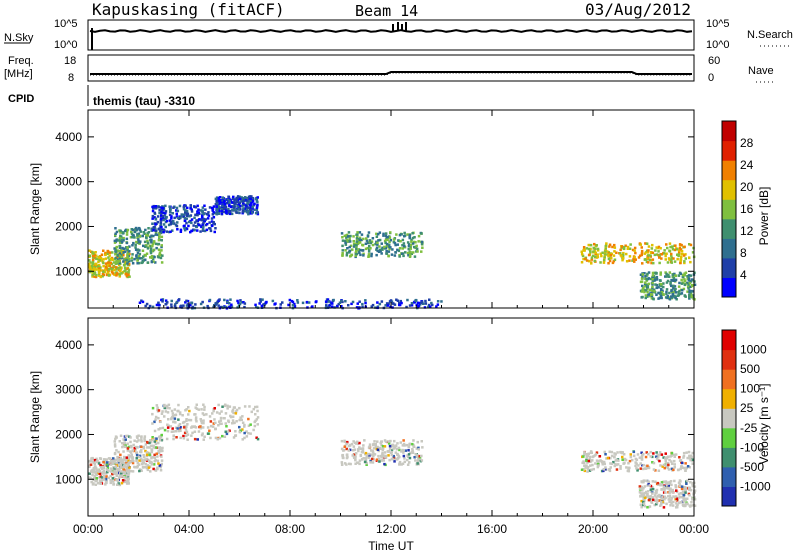 This screenshot has width=800, height=554. What do you see at coordinates (729, 287) in the screenshot?
I see `colorbar-swatch` at bounding box center [729, 287].